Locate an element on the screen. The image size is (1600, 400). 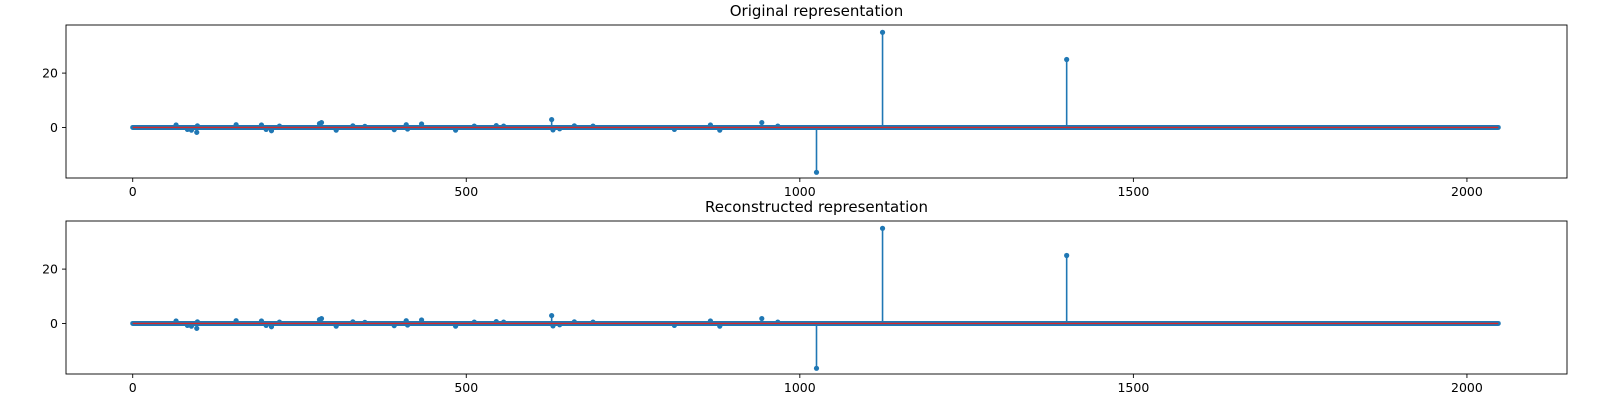
chart-title: Reconstructed representation is located at coordinates (816, 207).